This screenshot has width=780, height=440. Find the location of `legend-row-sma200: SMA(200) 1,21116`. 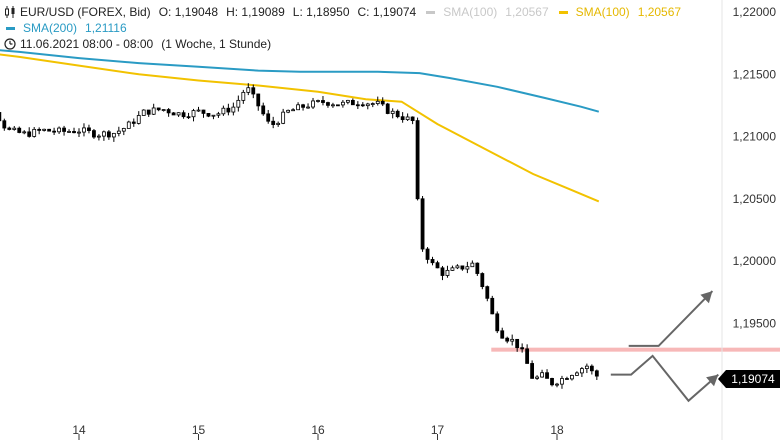

legend-row-sma200: SMA(200) 1,21116 is located at coordinates (346, 28).